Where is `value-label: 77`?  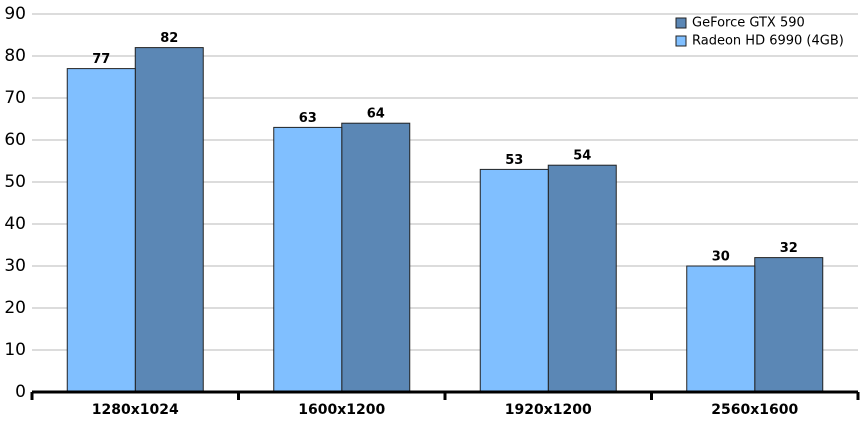 value-label: 77 is located at coordinates (101, 59).